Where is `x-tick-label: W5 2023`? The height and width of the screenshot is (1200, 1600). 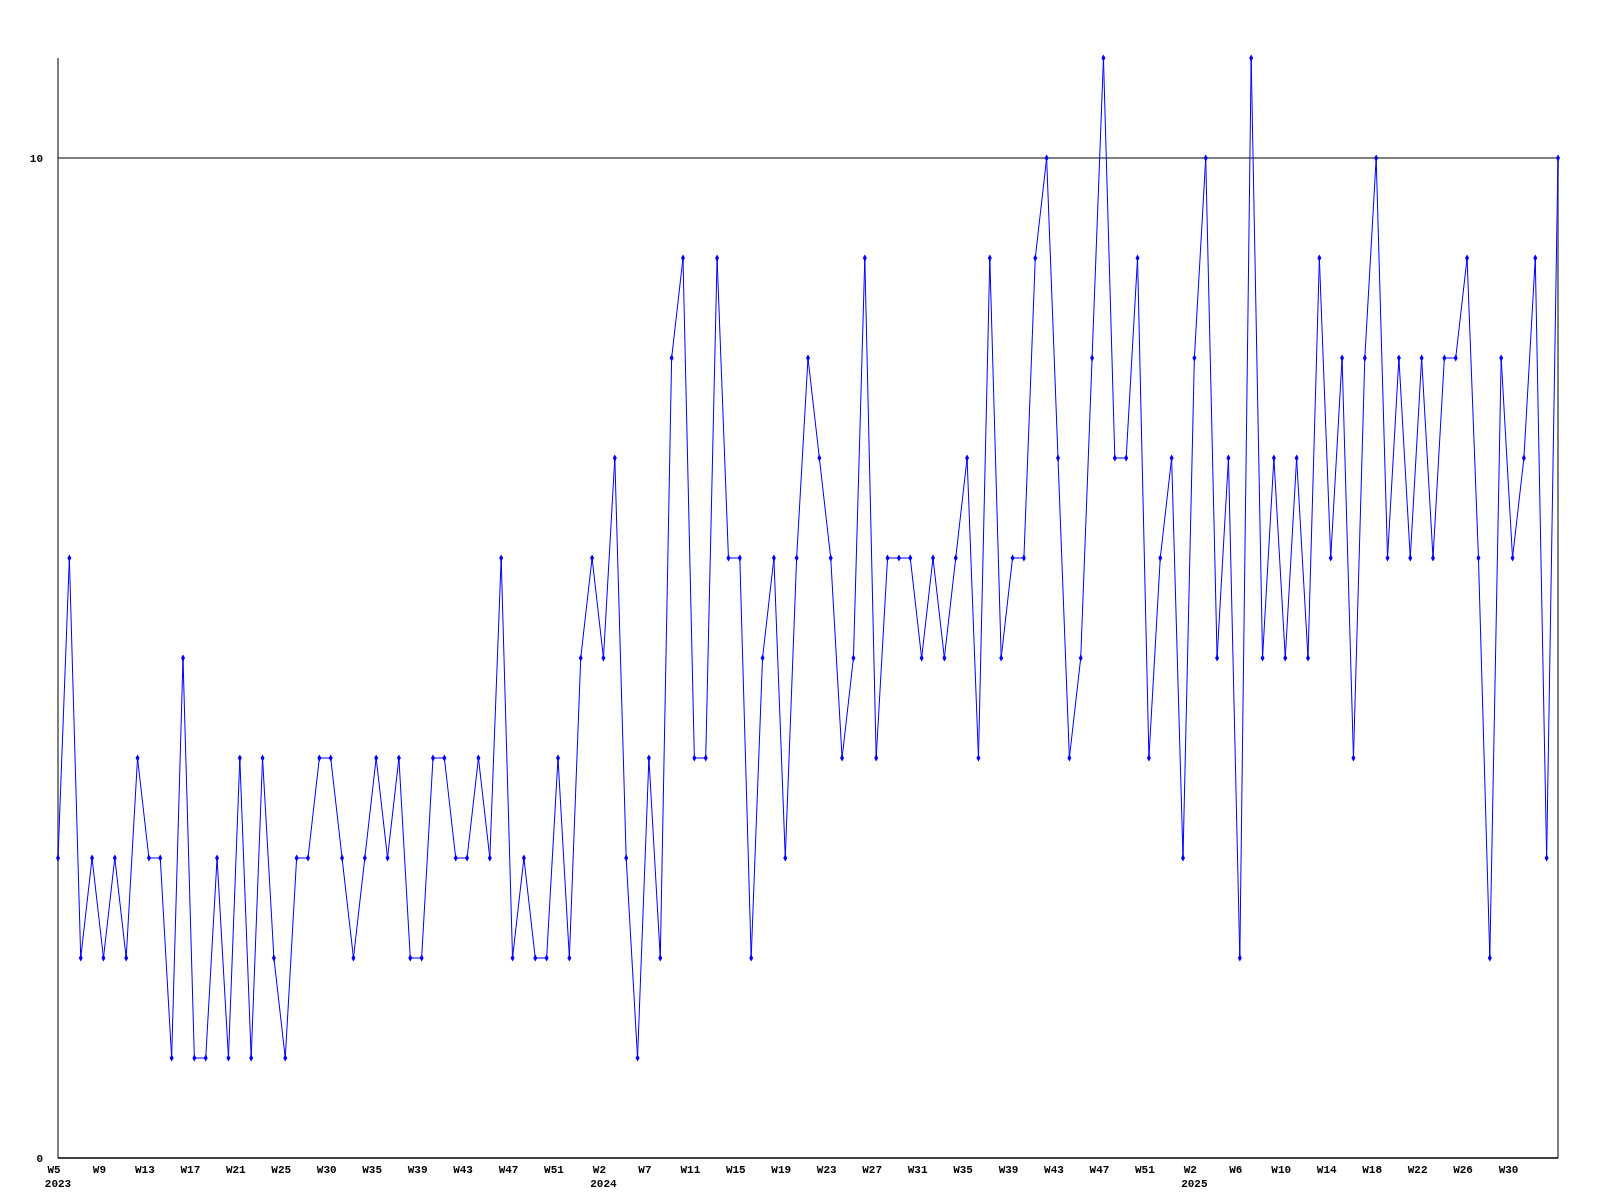 x-tick-label: W5 2023 is located at coordinates (58, 1177).